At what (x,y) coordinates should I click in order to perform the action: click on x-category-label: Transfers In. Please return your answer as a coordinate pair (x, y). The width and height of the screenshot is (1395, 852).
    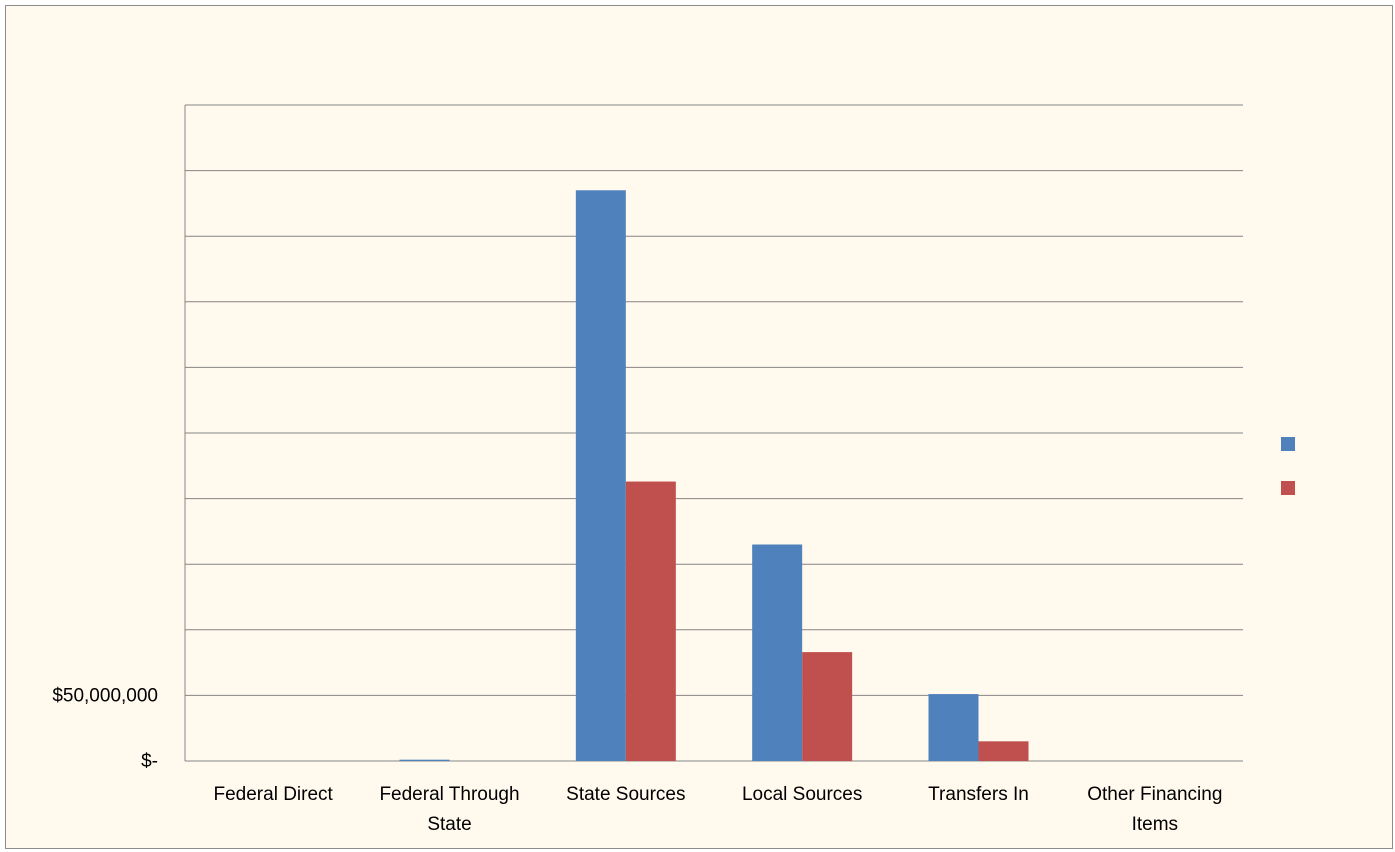
    Looking at the image, I should click on (978, 794).